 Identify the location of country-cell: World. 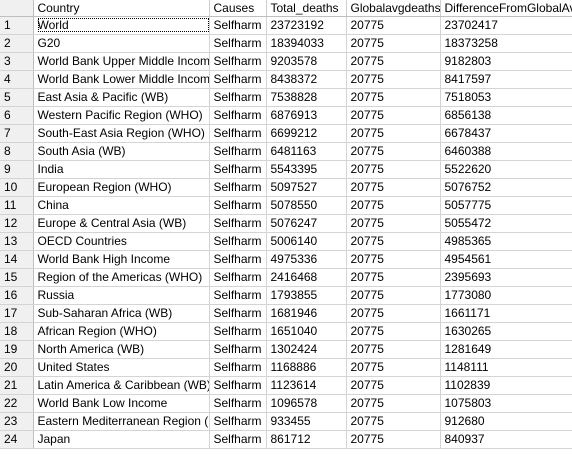
(121, 25).